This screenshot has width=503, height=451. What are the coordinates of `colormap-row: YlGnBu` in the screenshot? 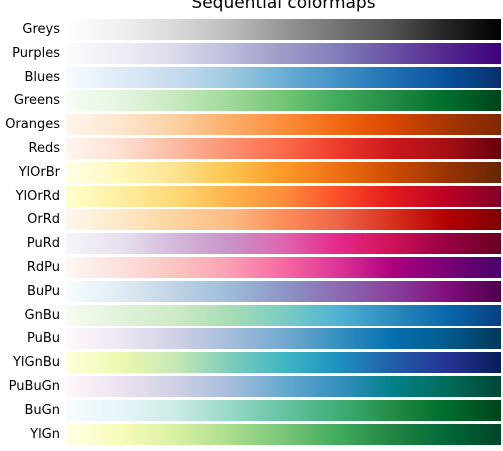 It's located at (251, 363).